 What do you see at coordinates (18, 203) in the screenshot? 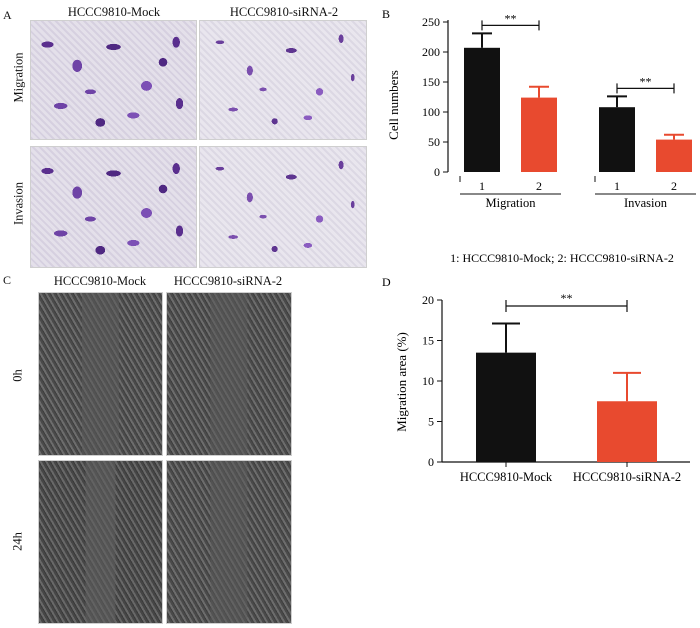
I see `panel-a-row-label-invasion: Invasion` at bounding box center [18, 203].